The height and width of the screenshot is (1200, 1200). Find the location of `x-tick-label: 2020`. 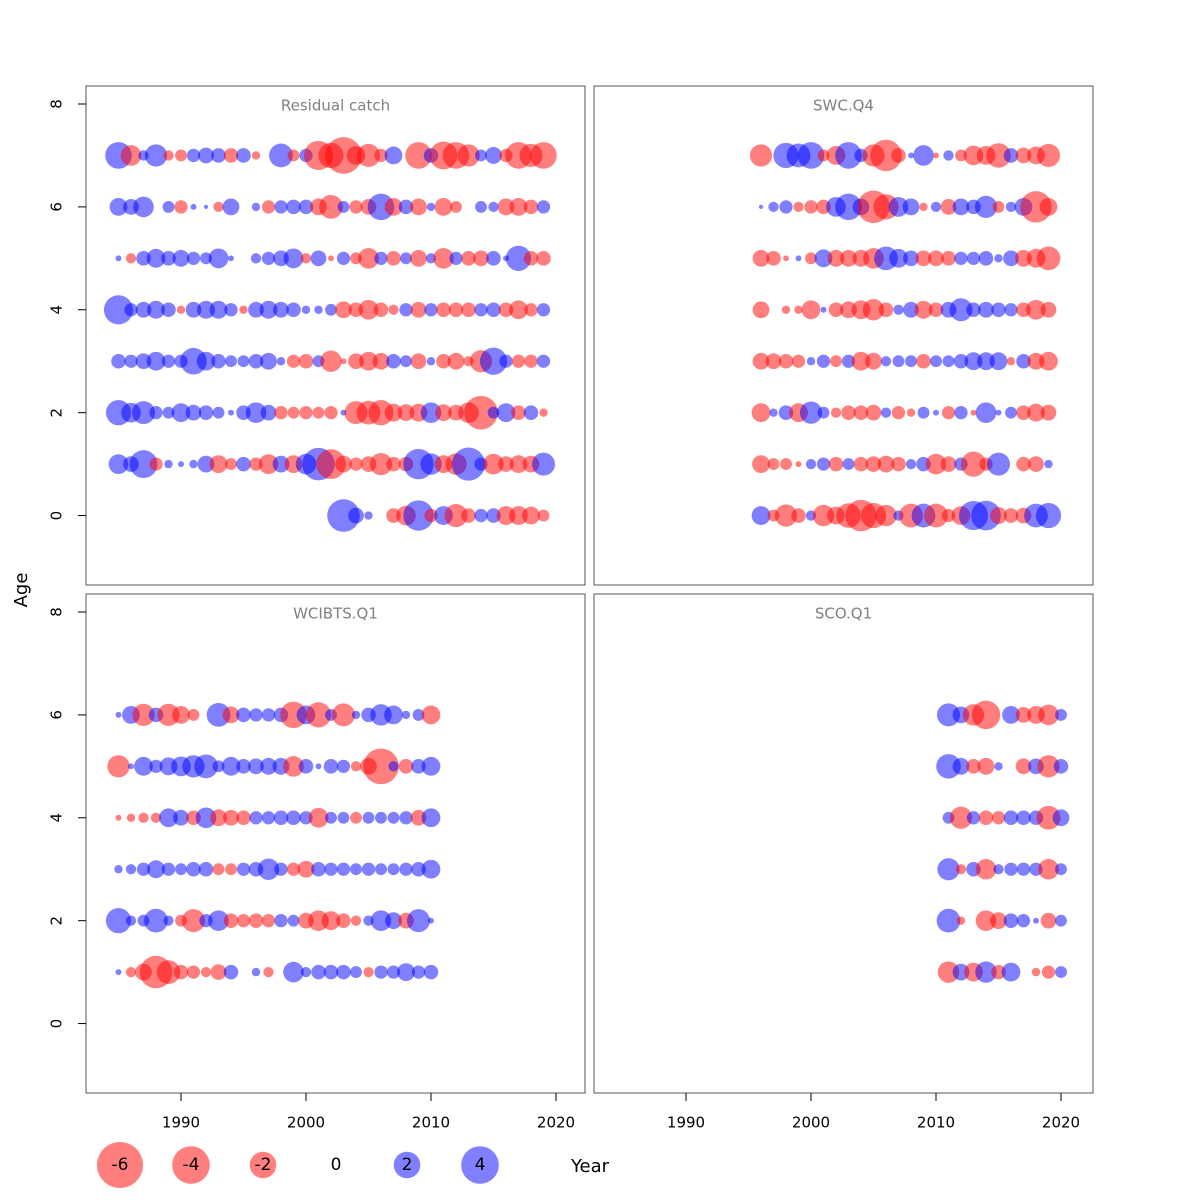

x-tick-label: 2020 is located at coordinates (1061, 1123).